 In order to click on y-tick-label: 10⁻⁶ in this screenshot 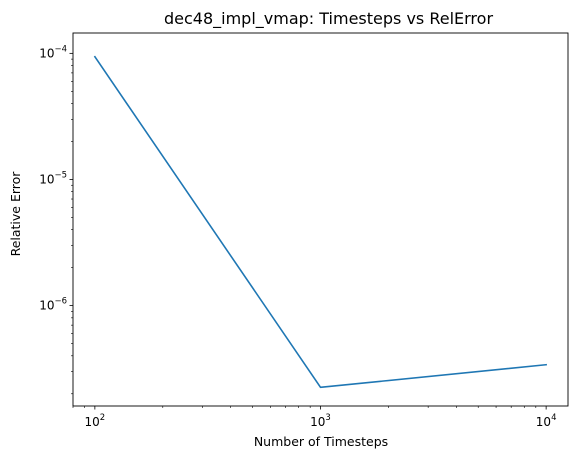, I will do `click(53, 305)`.